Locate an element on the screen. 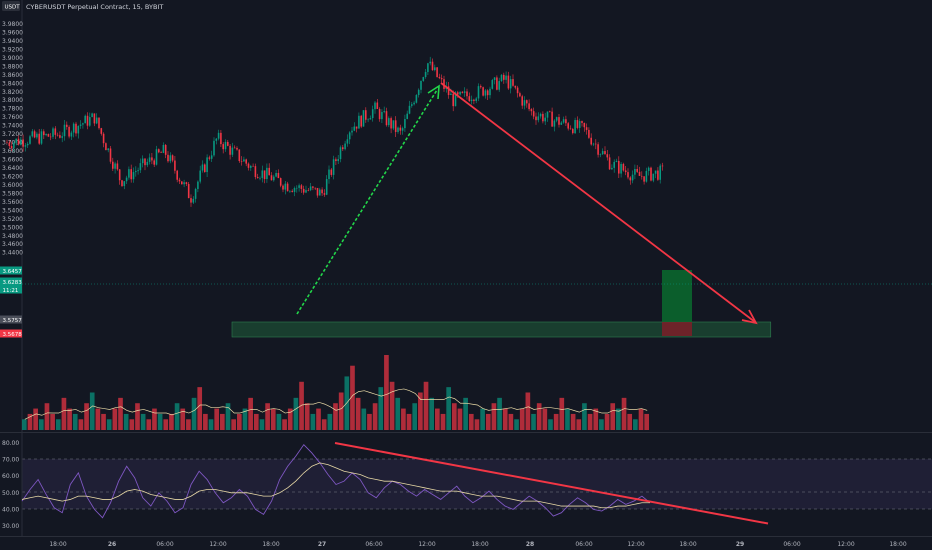 The image size is (932, 550). time-scale is located at coordinates (466, 543).